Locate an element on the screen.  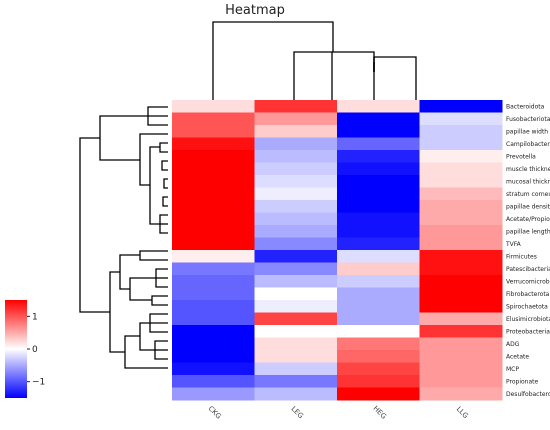
row-label: Proteobacteria is located at coordinates (528, 331).